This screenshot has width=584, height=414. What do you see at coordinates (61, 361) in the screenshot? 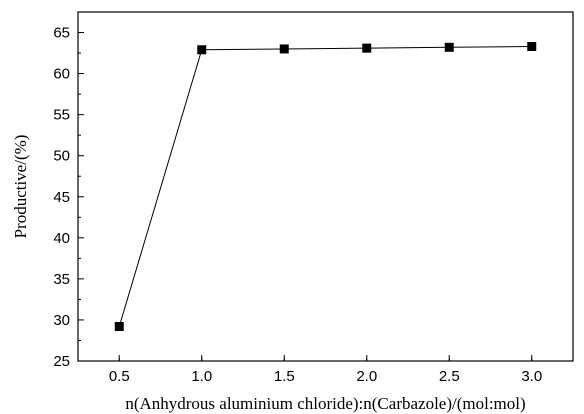
I see `y-tick-label: 25` at bounding box center [61, 361].